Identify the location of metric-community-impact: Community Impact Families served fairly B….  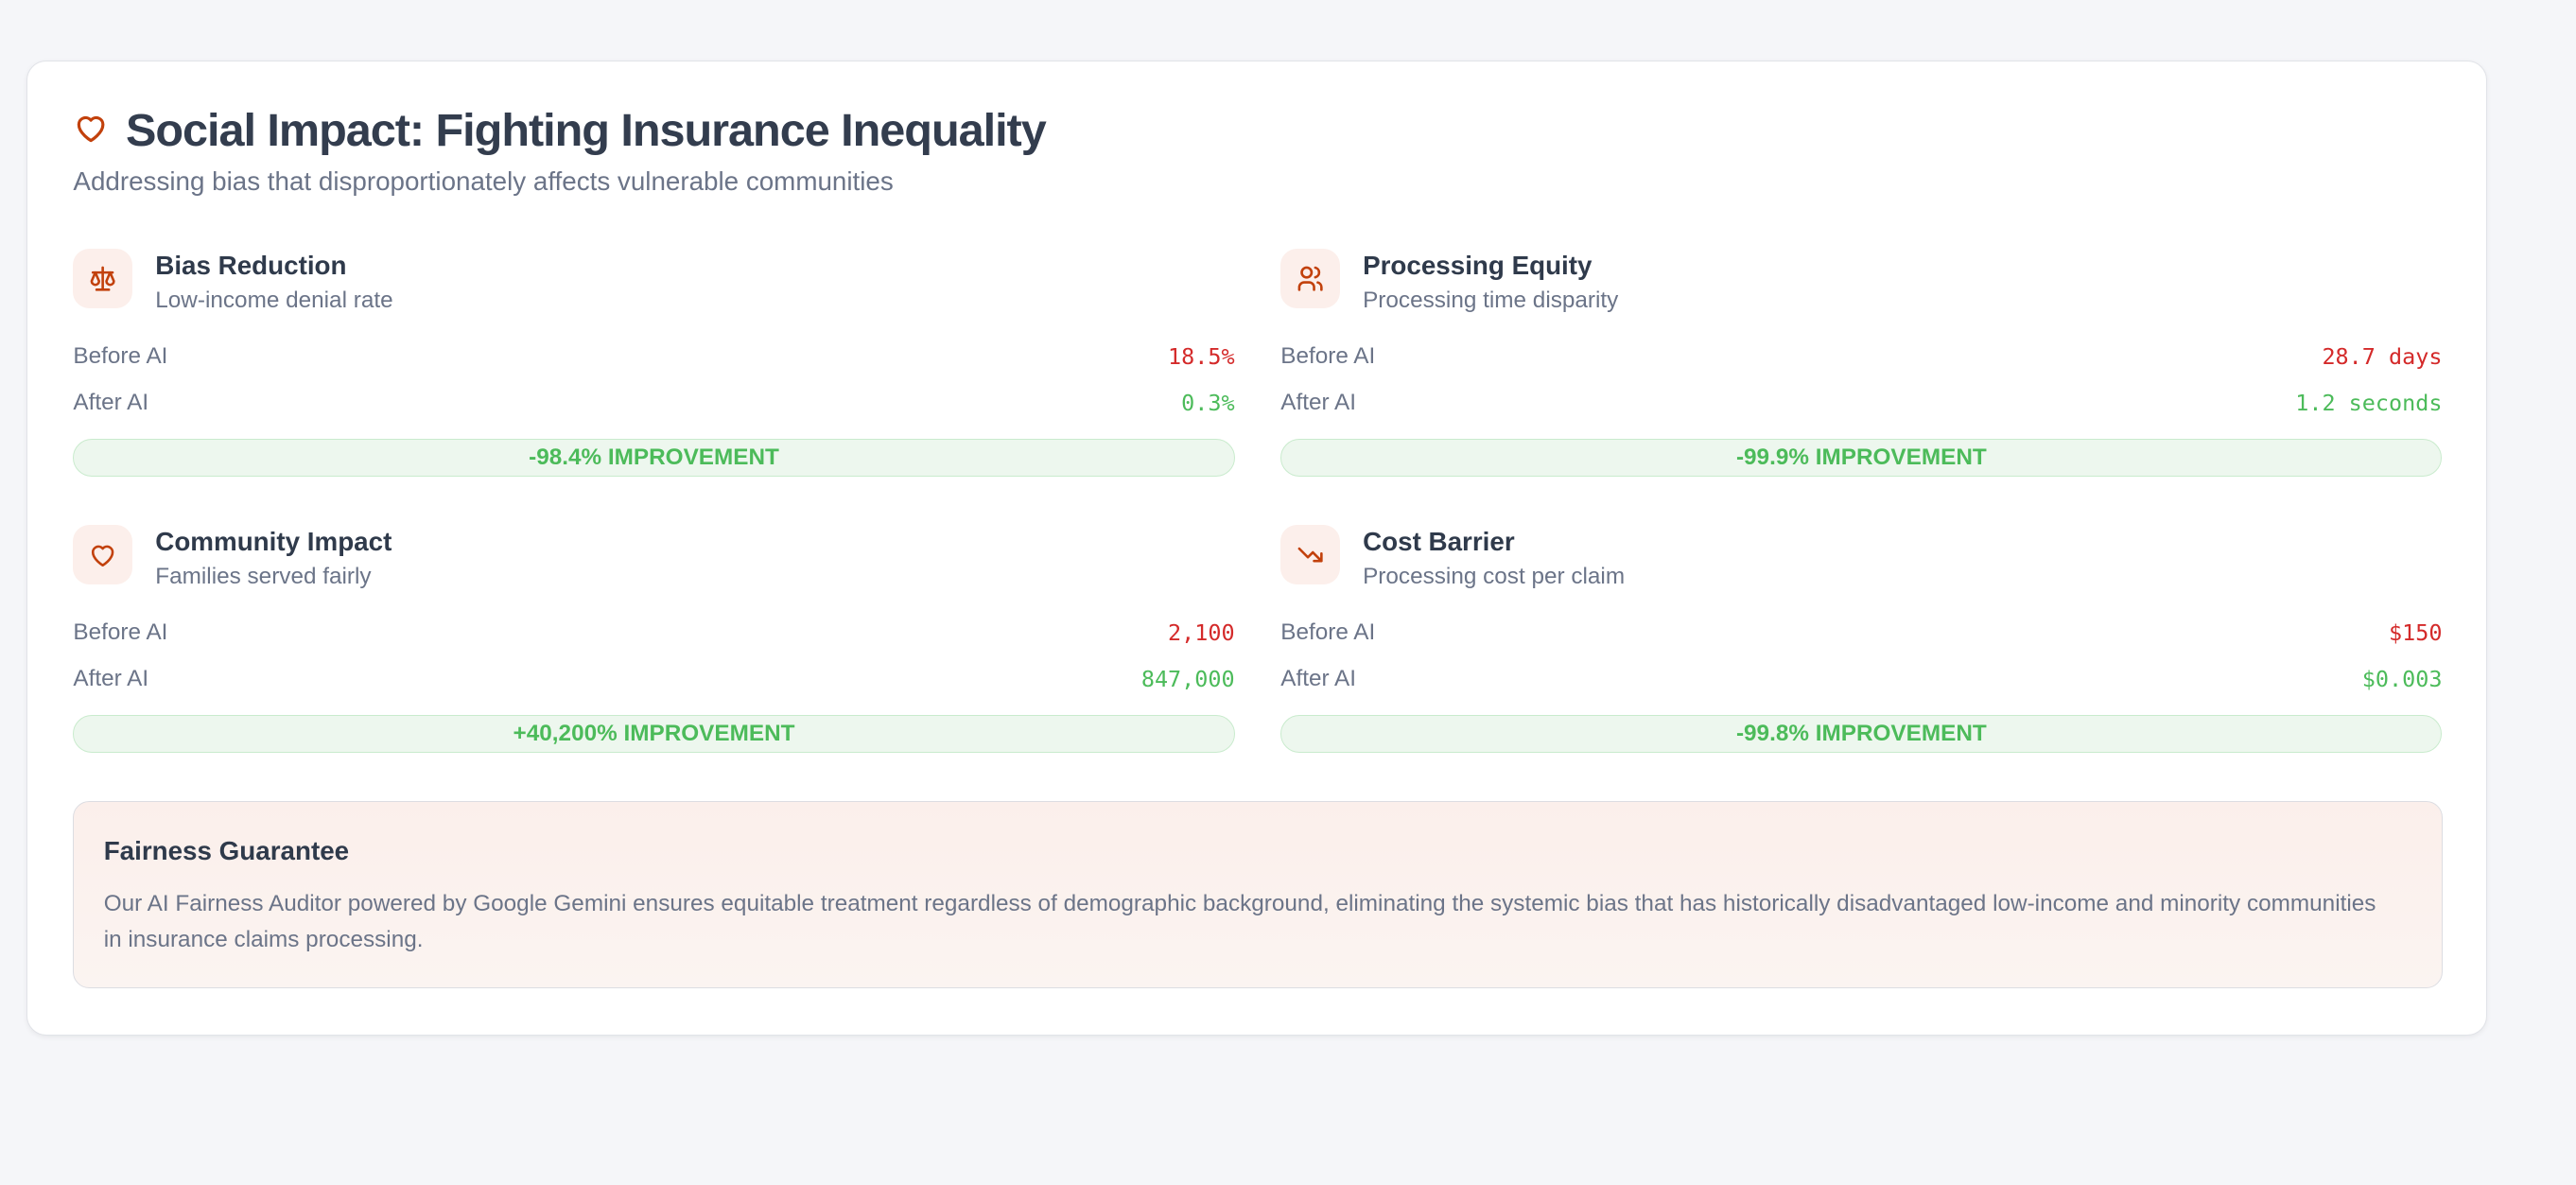
(654, 639).